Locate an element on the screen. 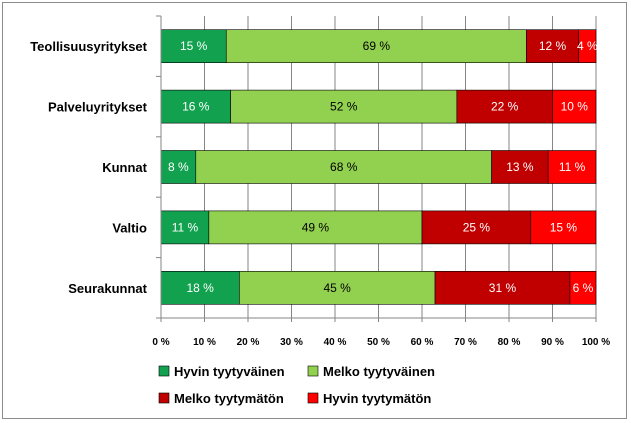  data-label: 13 % is located at coordinates (520, 167).